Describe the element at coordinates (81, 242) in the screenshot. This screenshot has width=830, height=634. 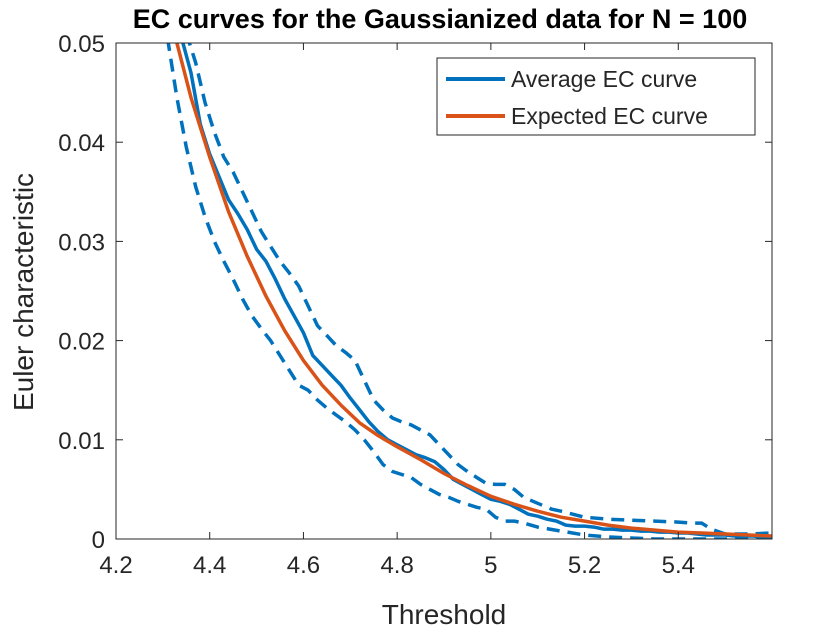
I see `y-tick-label: 0.03` at that location.